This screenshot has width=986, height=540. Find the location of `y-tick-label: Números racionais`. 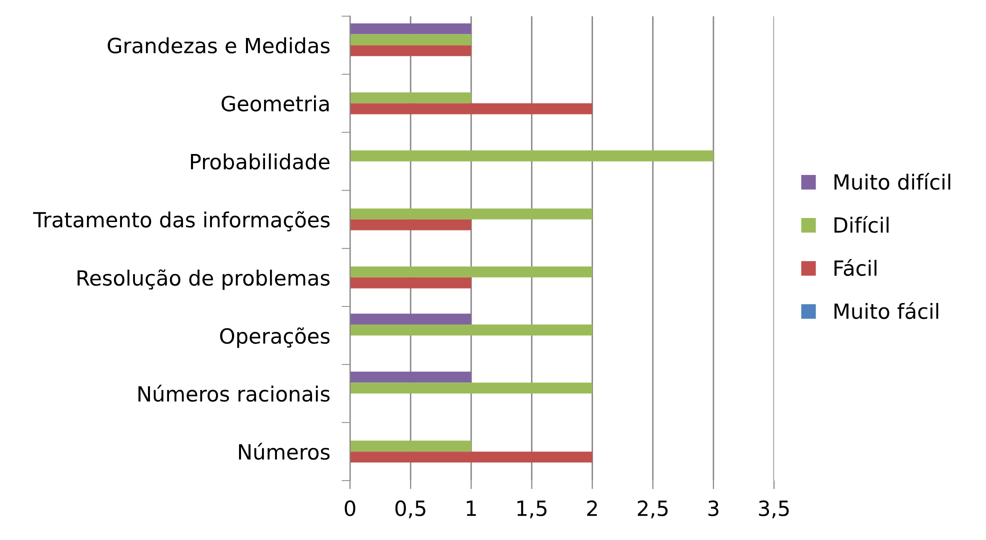

y-tick-label: Números racionais is located at coordinates (234, 393).